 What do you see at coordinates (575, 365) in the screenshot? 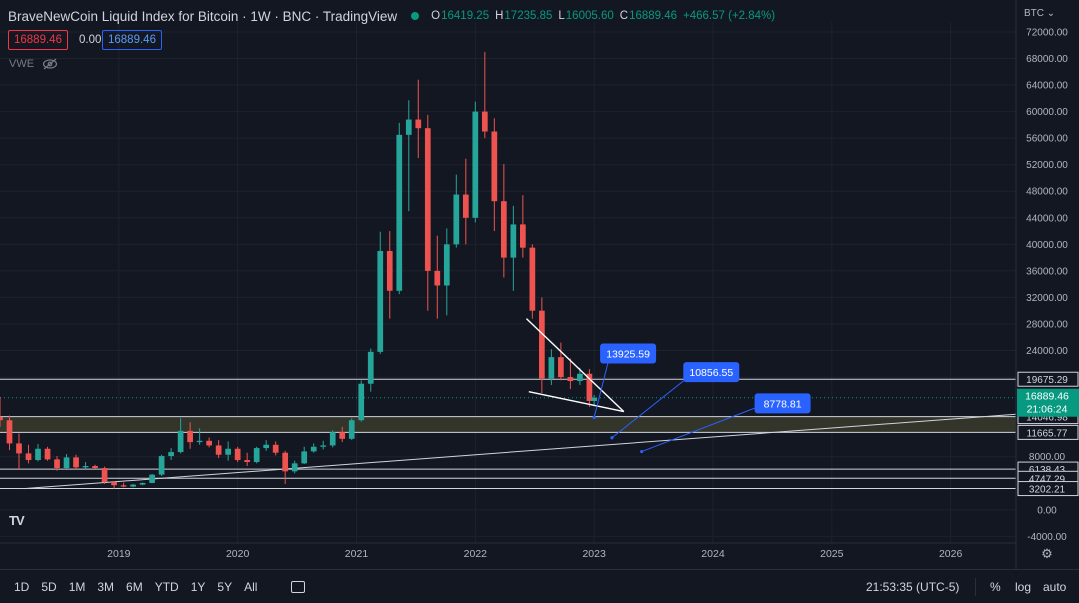
I see `wedge-upper-line` at bounding box center [575, 365].